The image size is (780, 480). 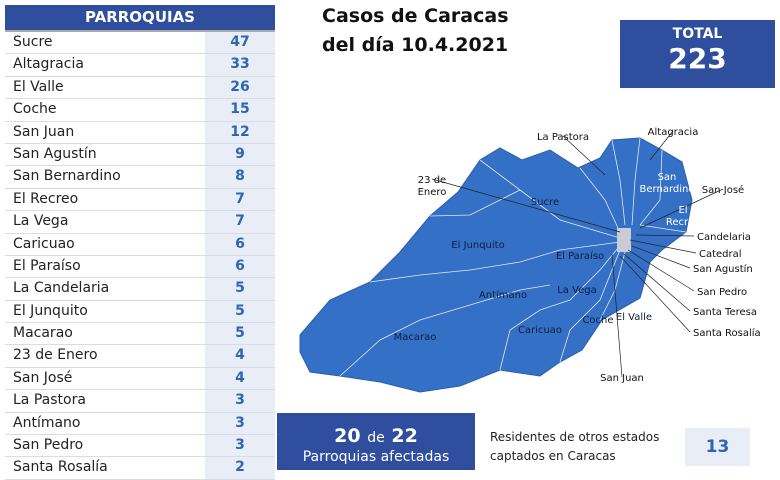 I want to click on table-row: San Agustín 9, so click(x=140, y=155).